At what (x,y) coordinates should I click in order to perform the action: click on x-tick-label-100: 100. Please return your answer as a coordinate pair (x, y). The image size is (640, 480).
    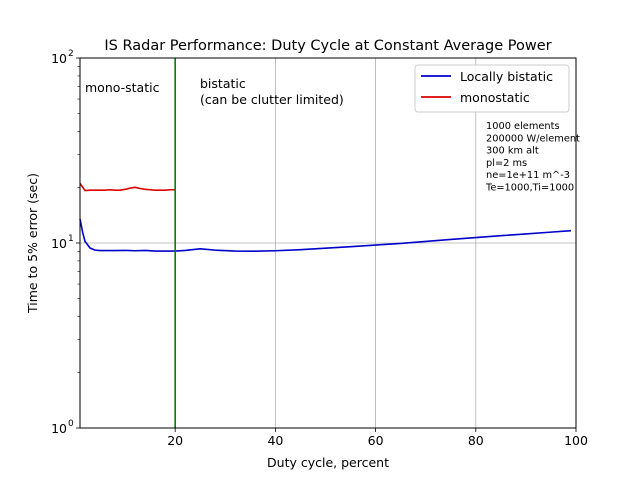
    Looking at the image, I should click on (576, 440).